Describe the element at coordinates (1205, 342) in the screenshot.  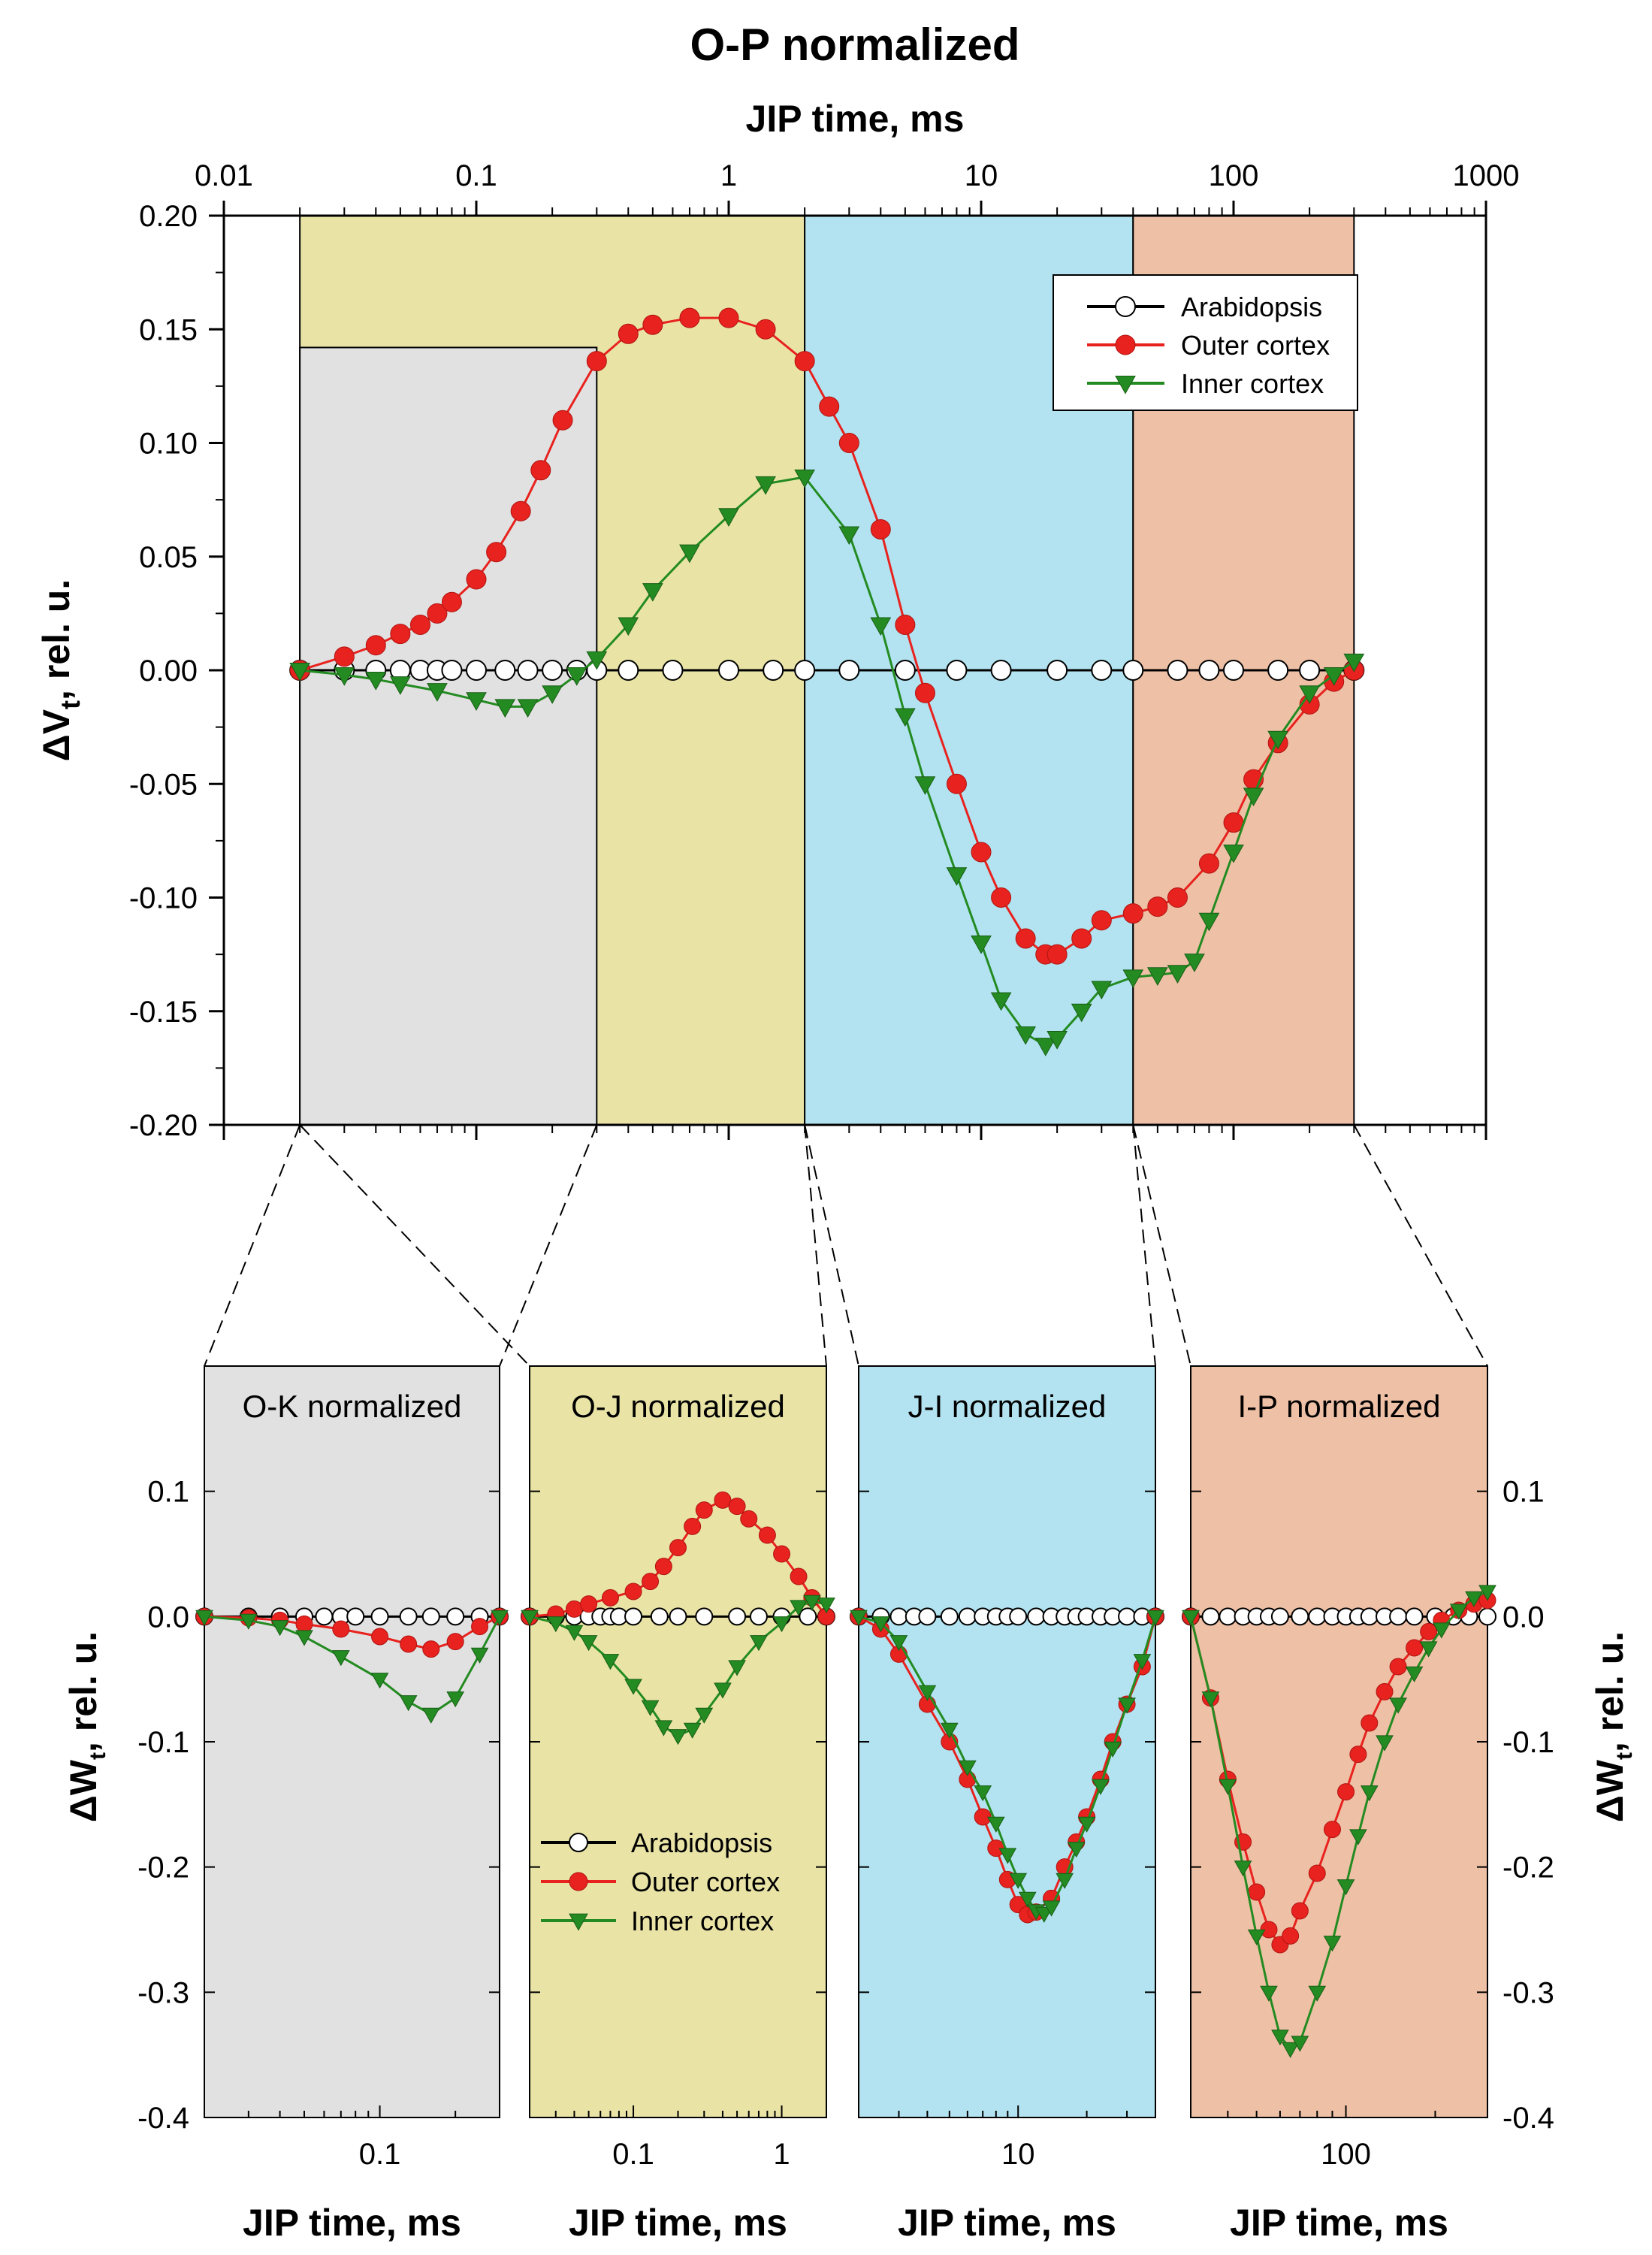
I see `legend-box` at that location.